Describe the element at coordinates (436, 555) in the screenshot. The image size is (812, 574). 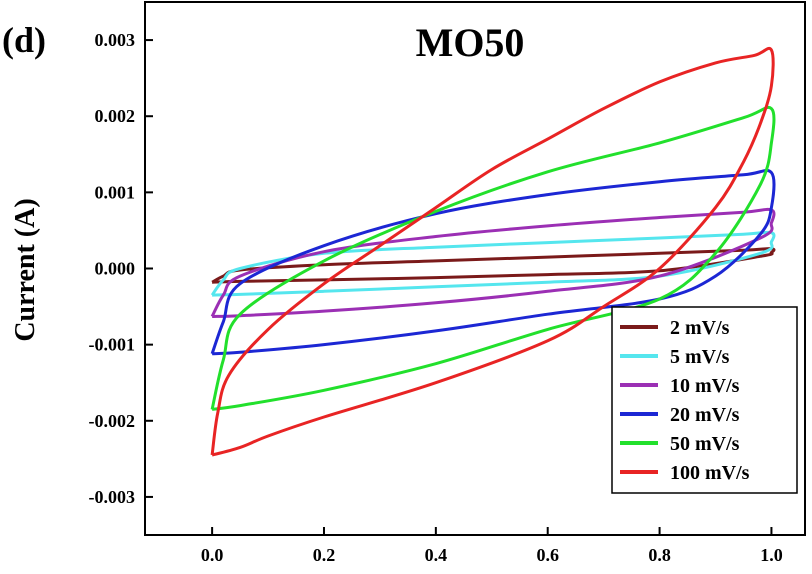
I see `x-tick-label: 0.4` at that location.